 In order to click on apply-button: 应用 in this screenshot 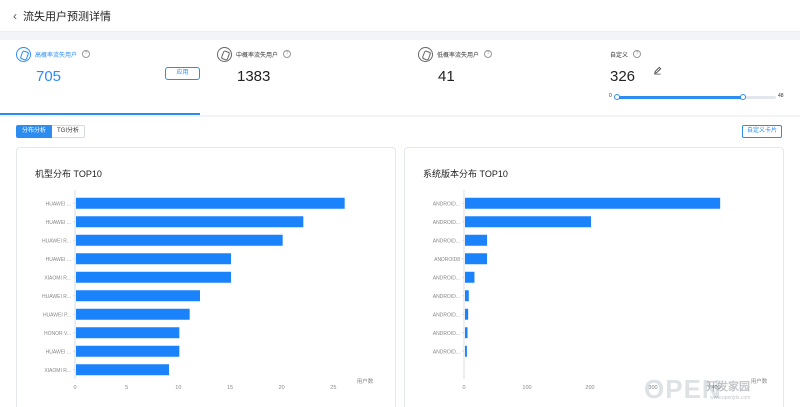, I will do `click(182, 73)`.